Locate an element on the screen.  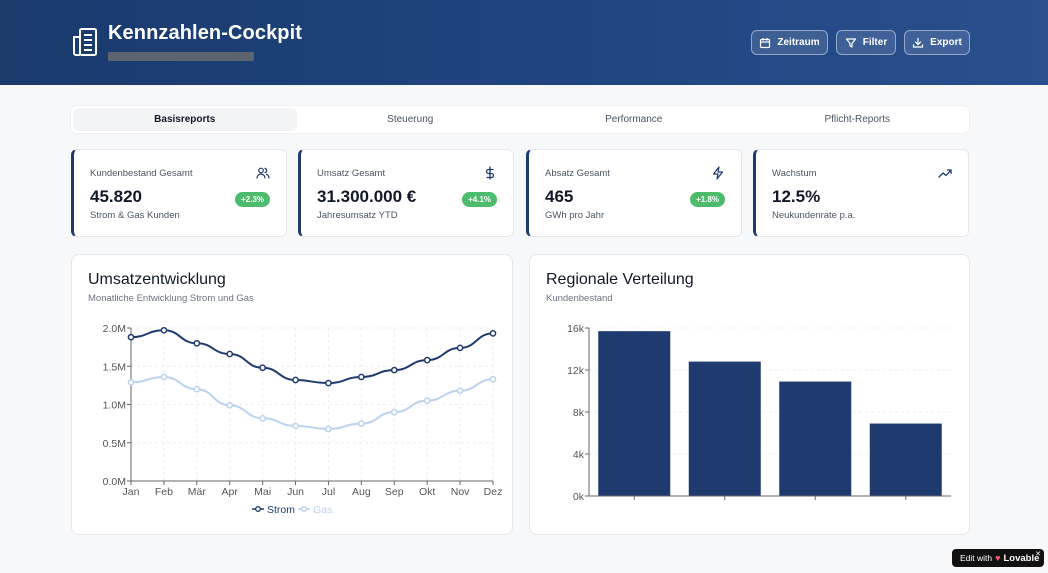
users-icon is located at coordinates (263, 173).